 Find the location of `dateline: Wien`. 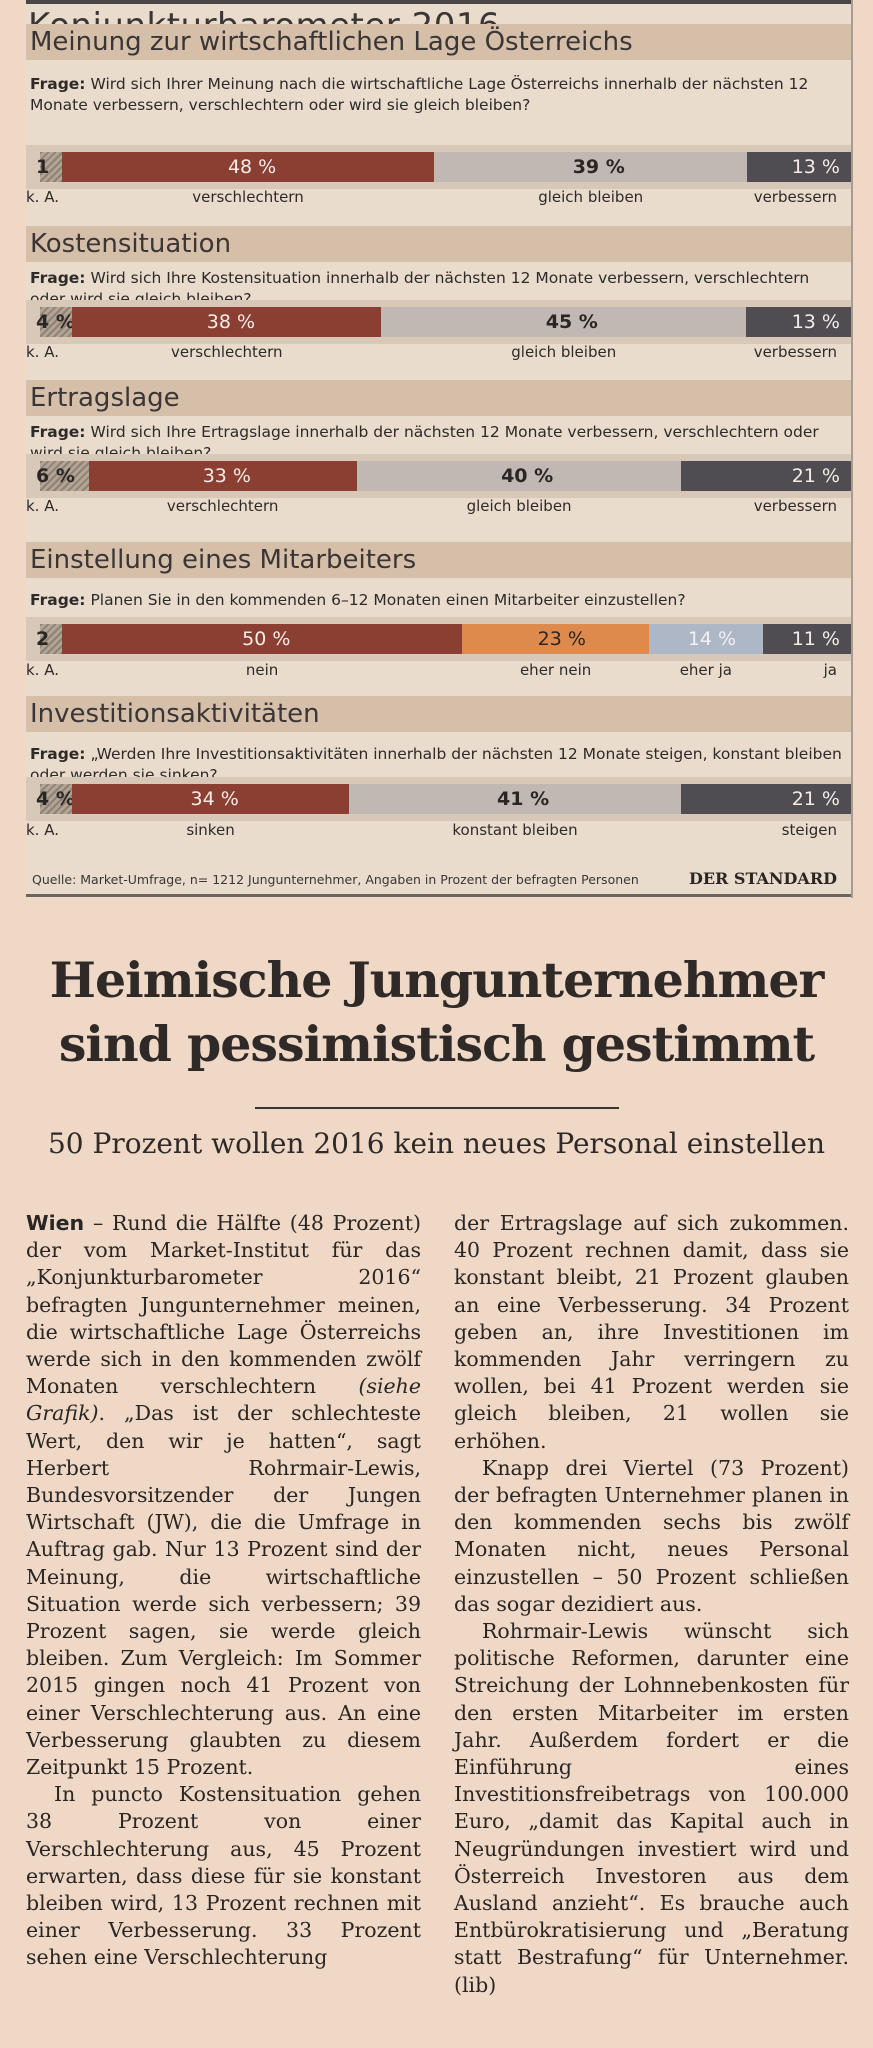

dateline: Wien is located at coordinates (55, 1223).